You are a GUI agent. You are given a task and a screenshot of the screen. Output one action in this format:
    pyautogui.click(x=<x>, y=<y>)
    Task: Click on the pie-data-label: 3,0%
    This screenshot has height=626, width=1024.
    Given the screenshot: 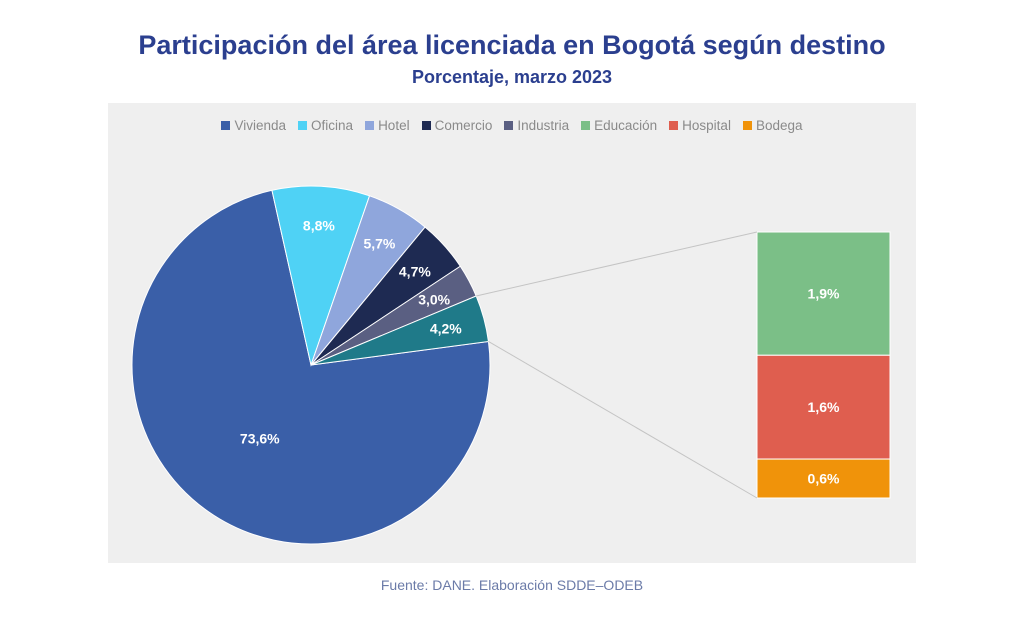 What is the action you would take?
    pyautogui.click(x=434, y=299)
    